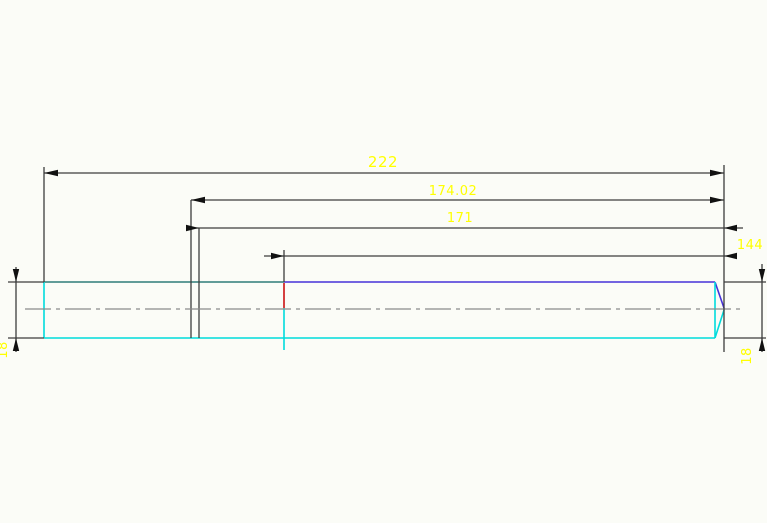  I want to click on dim-text-144: 144, so click(750, 245).